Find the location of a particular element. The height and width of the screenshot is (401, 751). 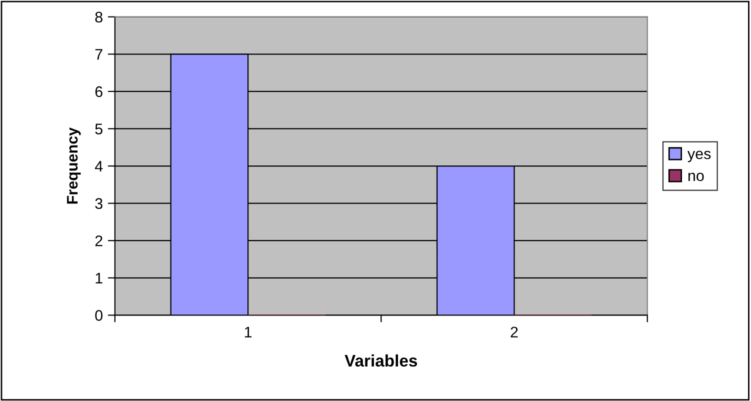

y-tick-label: 4 is located at coordinates (98, 166).